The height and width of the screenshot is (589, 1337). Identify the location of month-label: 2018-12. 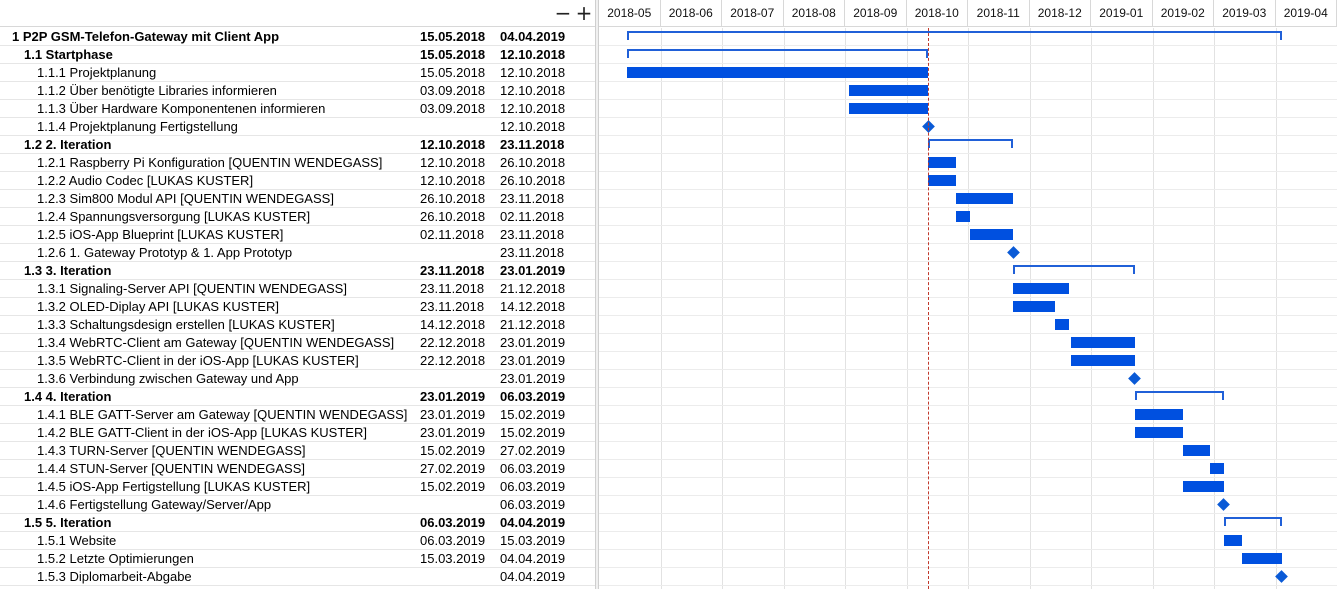
(1060, 13).